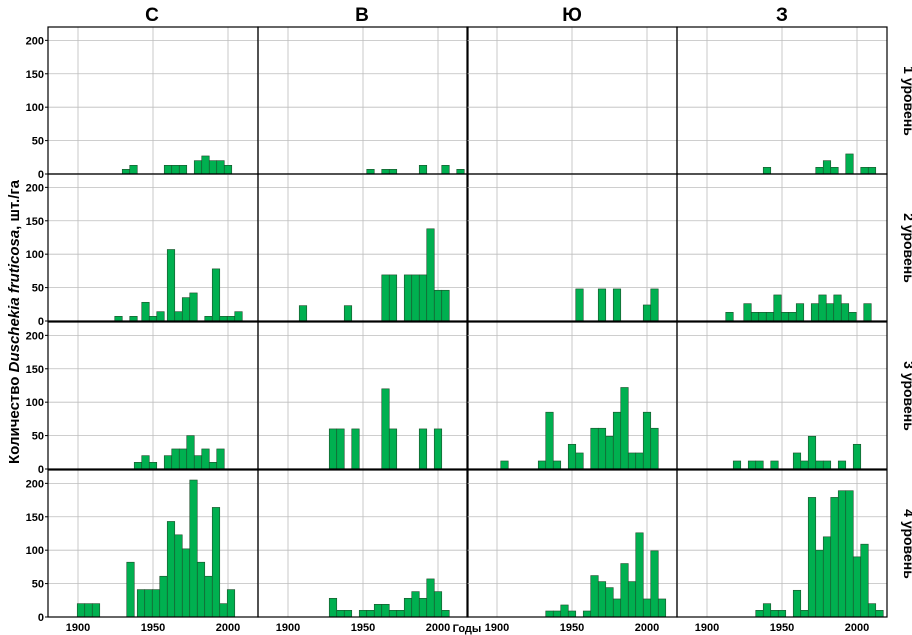 The width and height of the screenshot is (912, 635). Describe the element at coordinates (467, 629) in the screenshot. I see `x-axis-label: Годы` at that location.